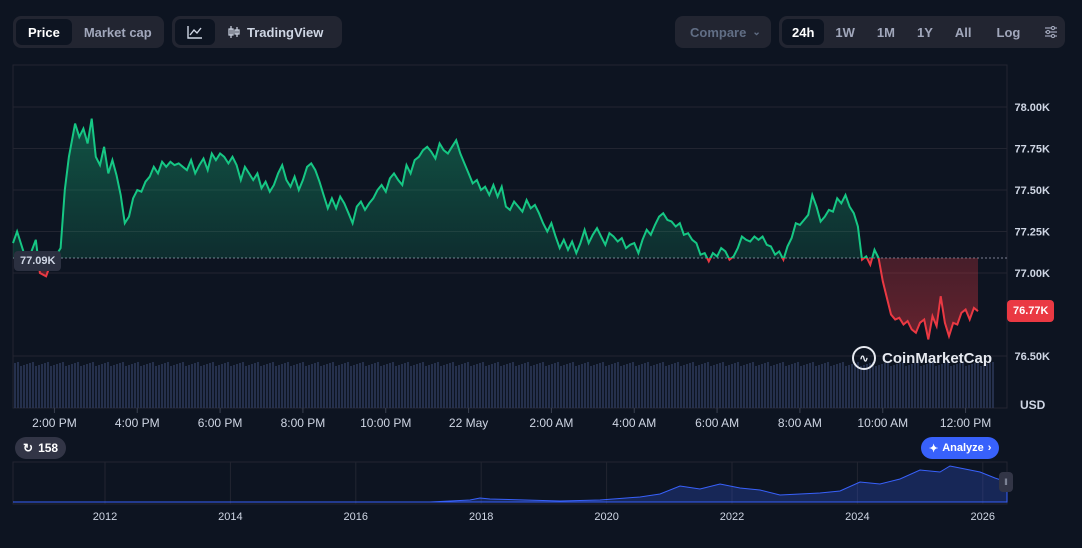  Describe the element at coordinates (117, 32) in the screenshot. I see `market-cap-tab: Market cap` at that location.